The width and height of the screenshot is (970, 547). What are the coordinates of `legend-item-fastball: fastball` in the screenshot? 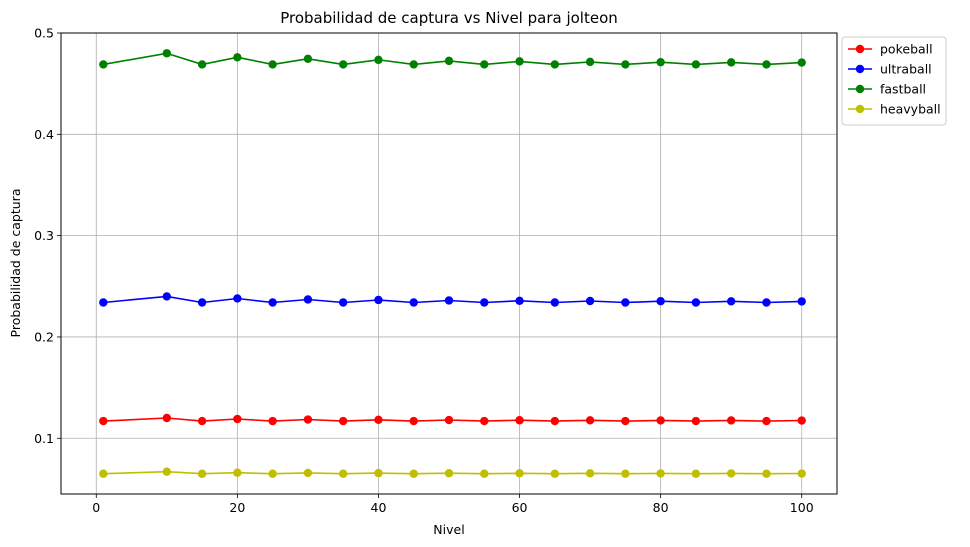 It's located at (887, 89).